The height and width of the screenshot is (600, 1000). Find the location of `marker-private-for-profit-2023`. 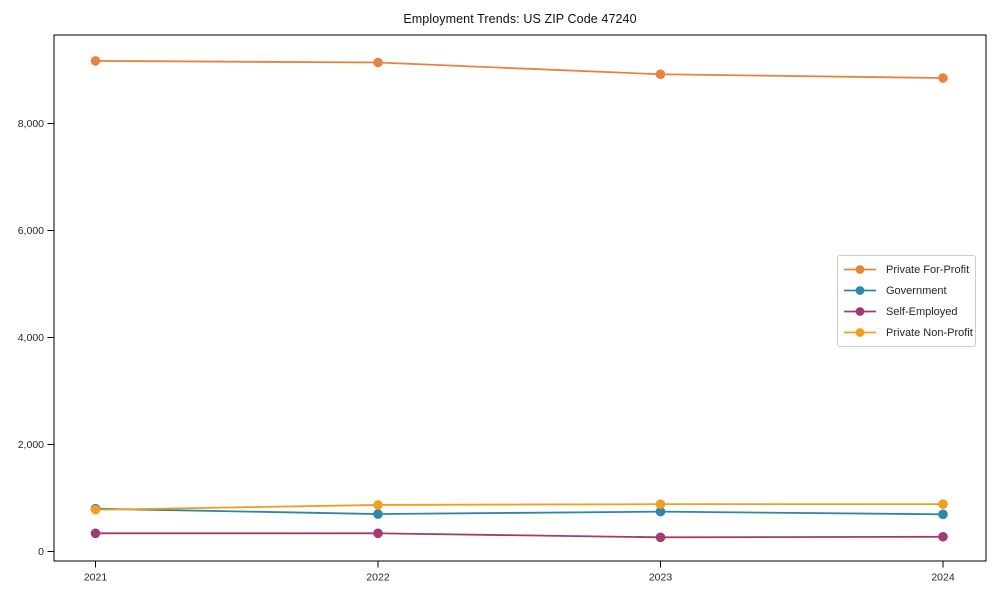

marker-private-for-profit-2023 is located at coordinates (660, 74).